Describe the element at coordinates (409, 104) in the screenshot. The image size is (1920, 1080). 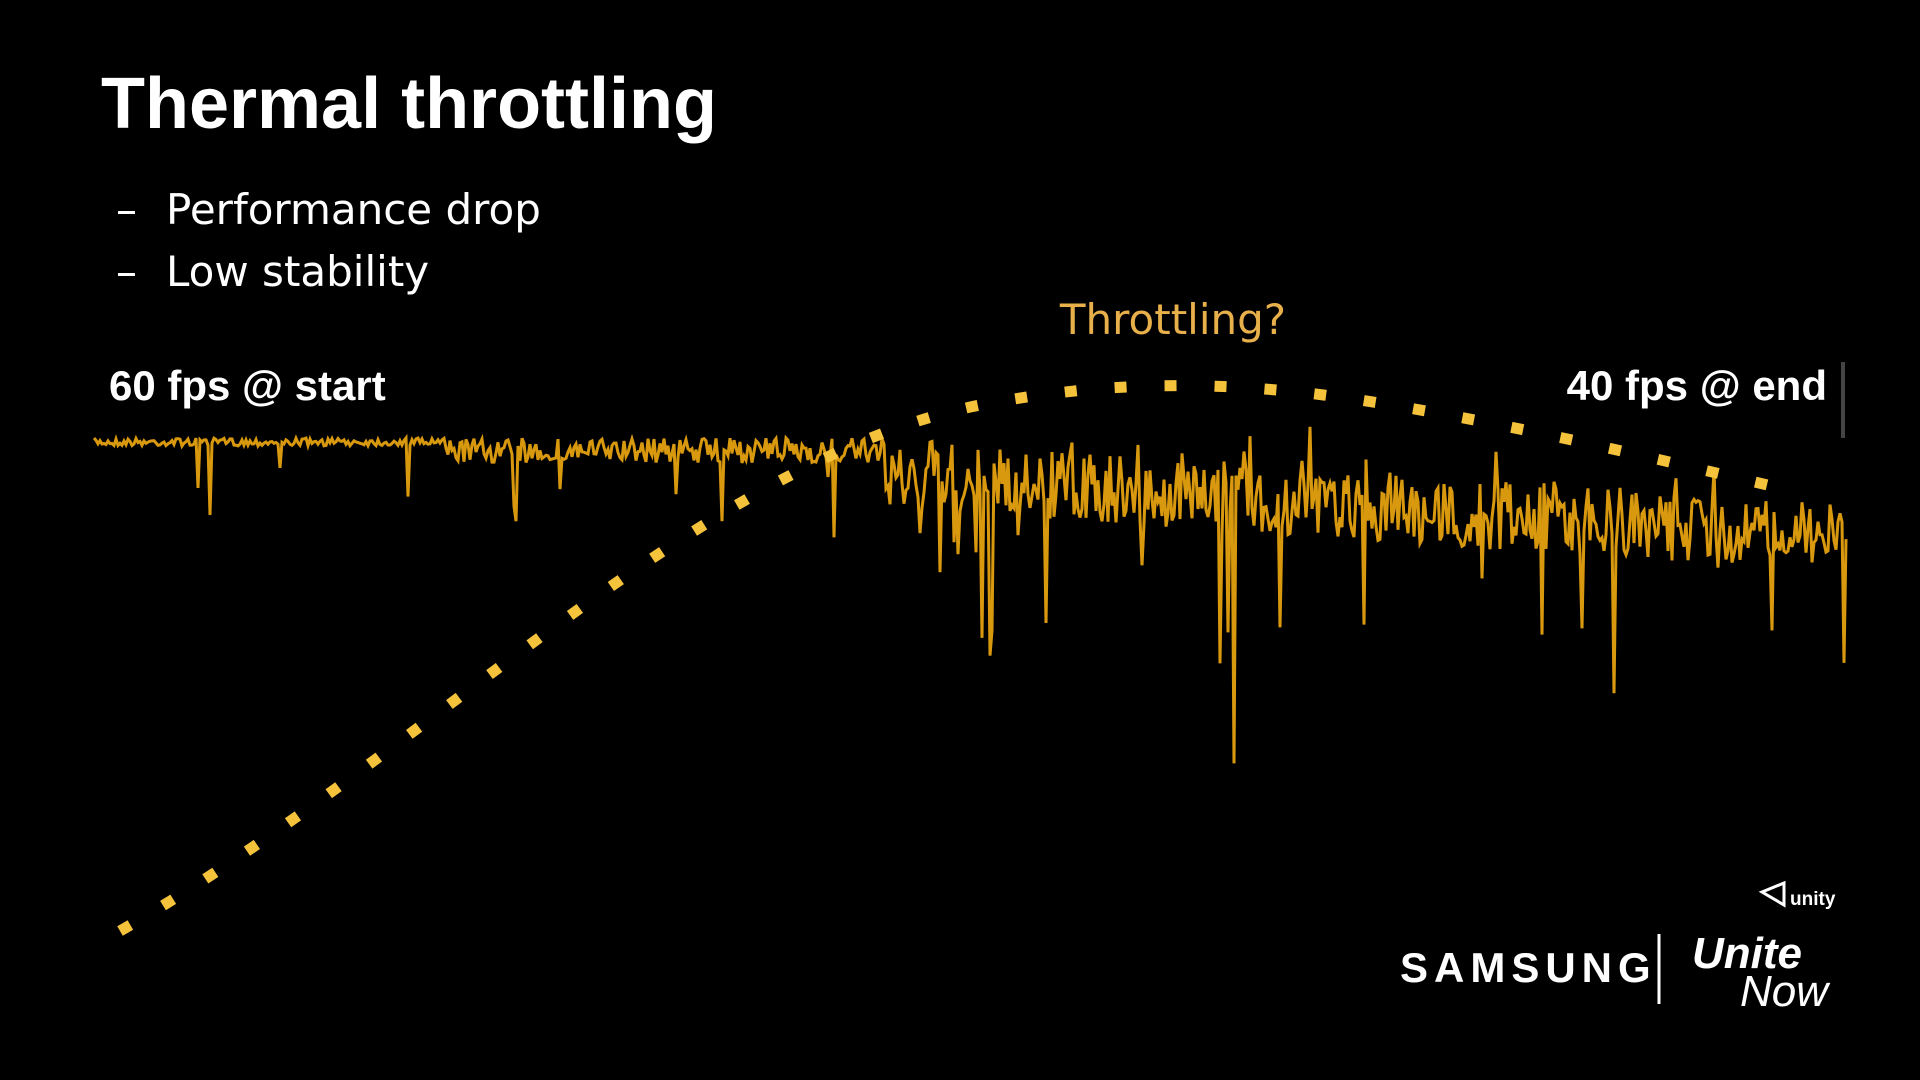
I see `slide-title: Thermal throttling` at that location.